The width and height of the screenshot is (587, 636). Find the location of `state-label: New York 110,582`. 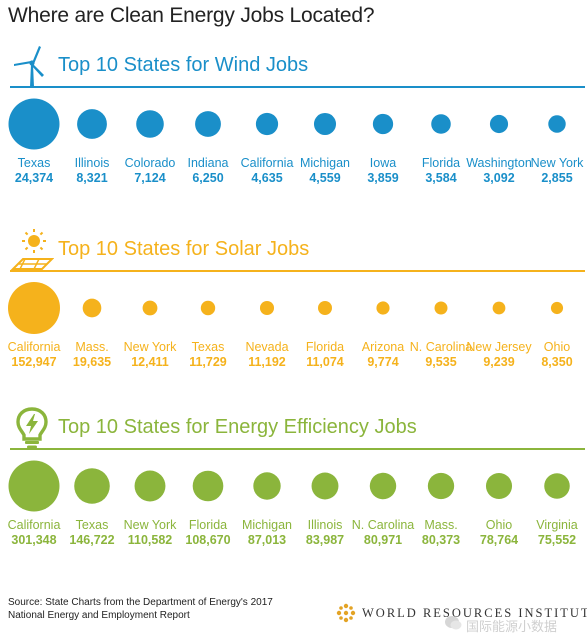

state-label: New York 110,582 is located at coordinates (150, 533).